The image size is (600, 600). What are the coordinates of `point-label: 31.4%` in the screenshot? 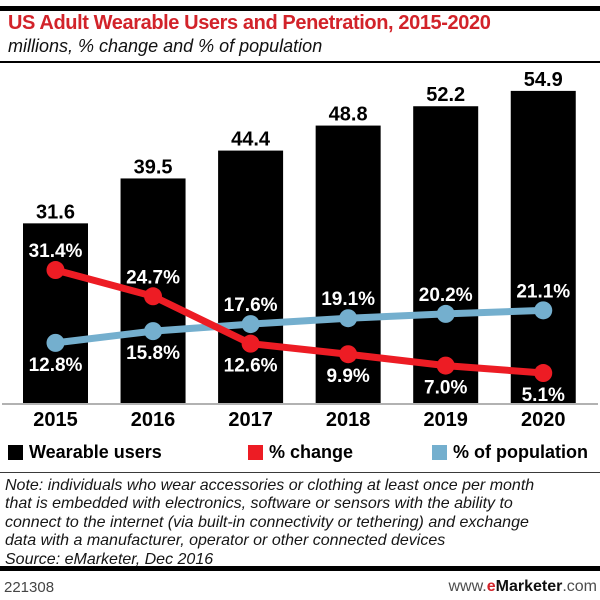 It's located at (56, 251).